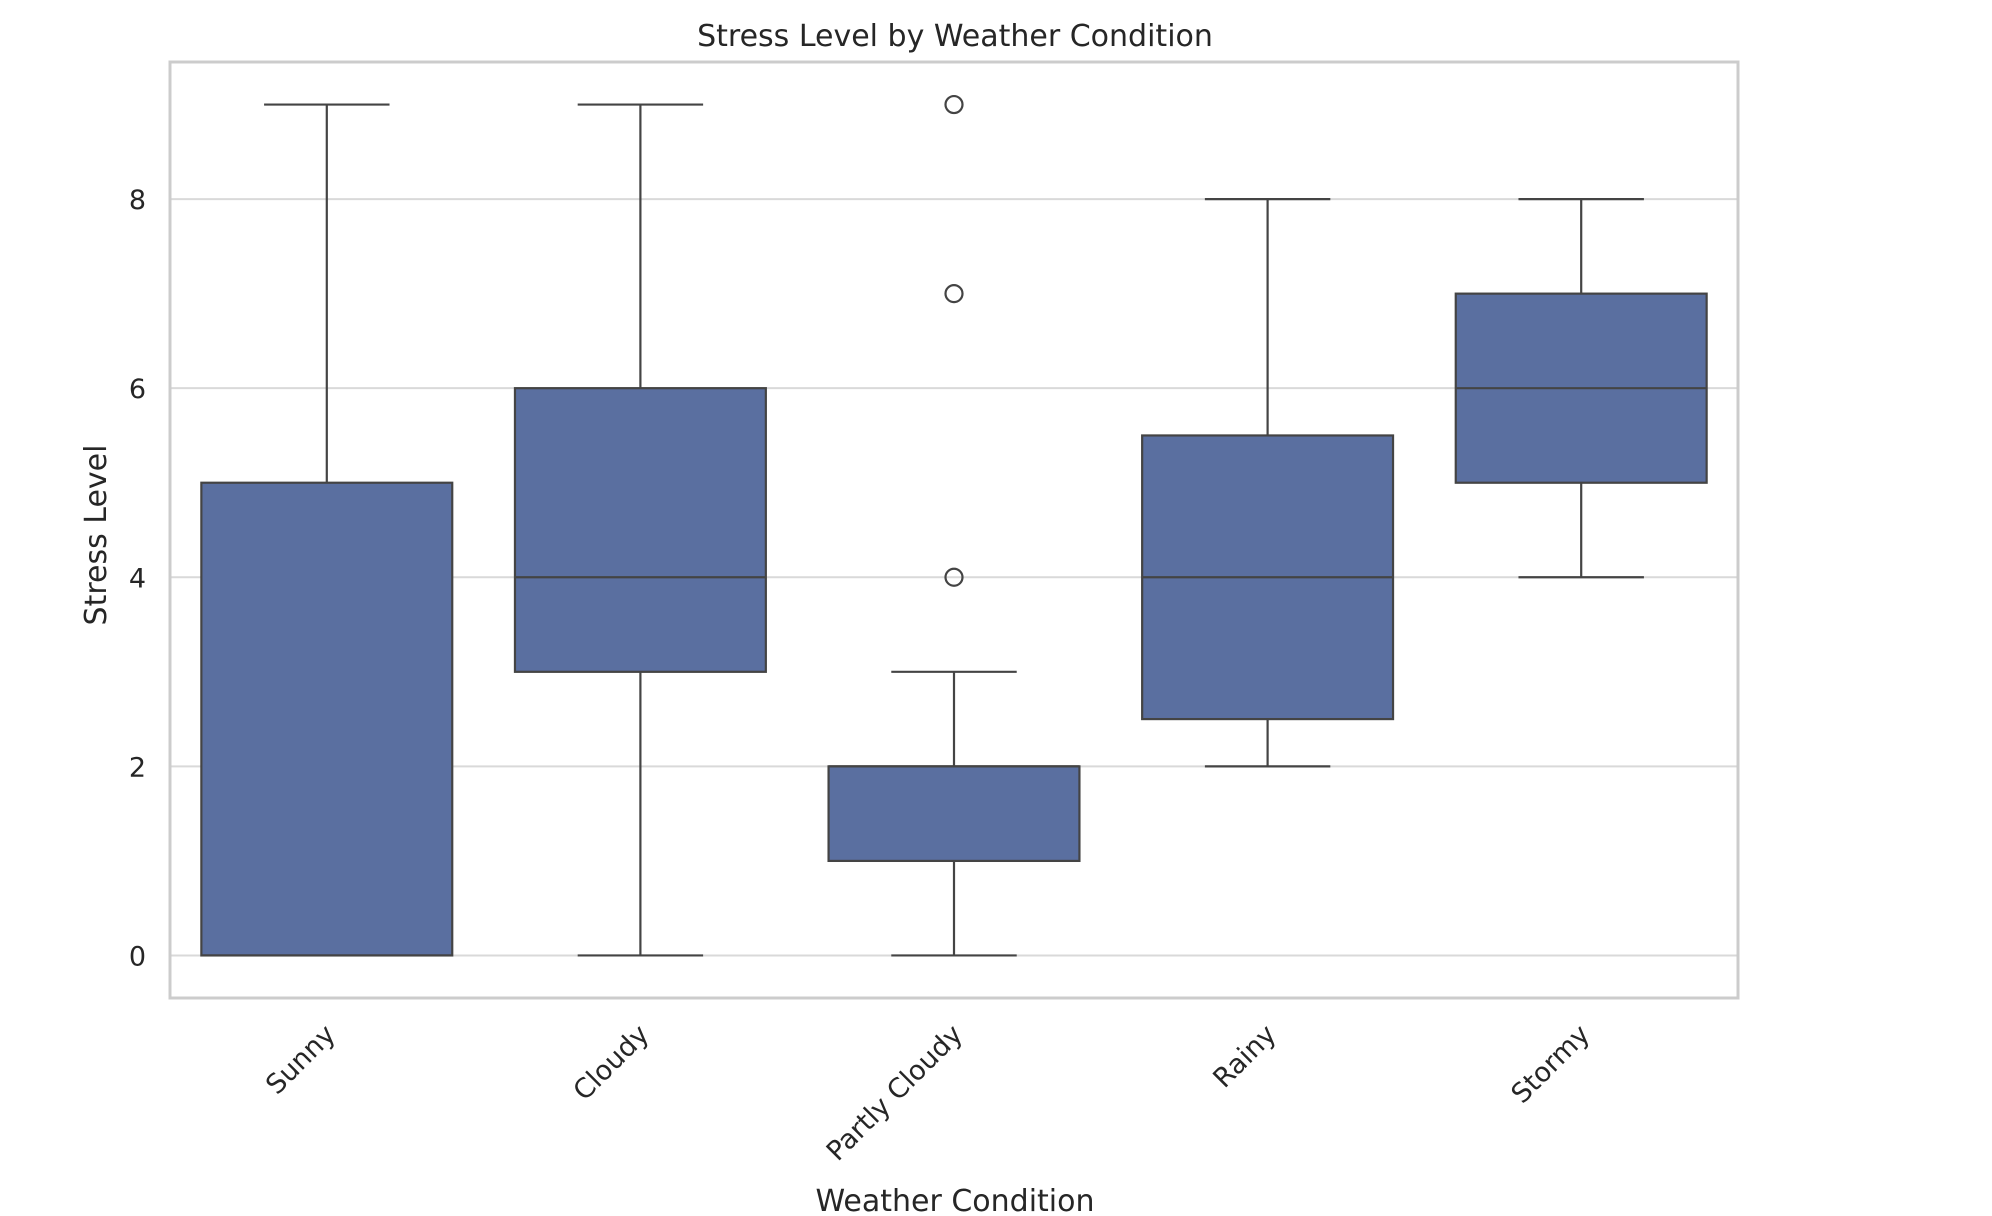 The height and width of the screenshot is (1216, 1992). Describe the element at coordinates (96, 535) in the screenshot. I see `y-axis-label: Stress Level` at that location.